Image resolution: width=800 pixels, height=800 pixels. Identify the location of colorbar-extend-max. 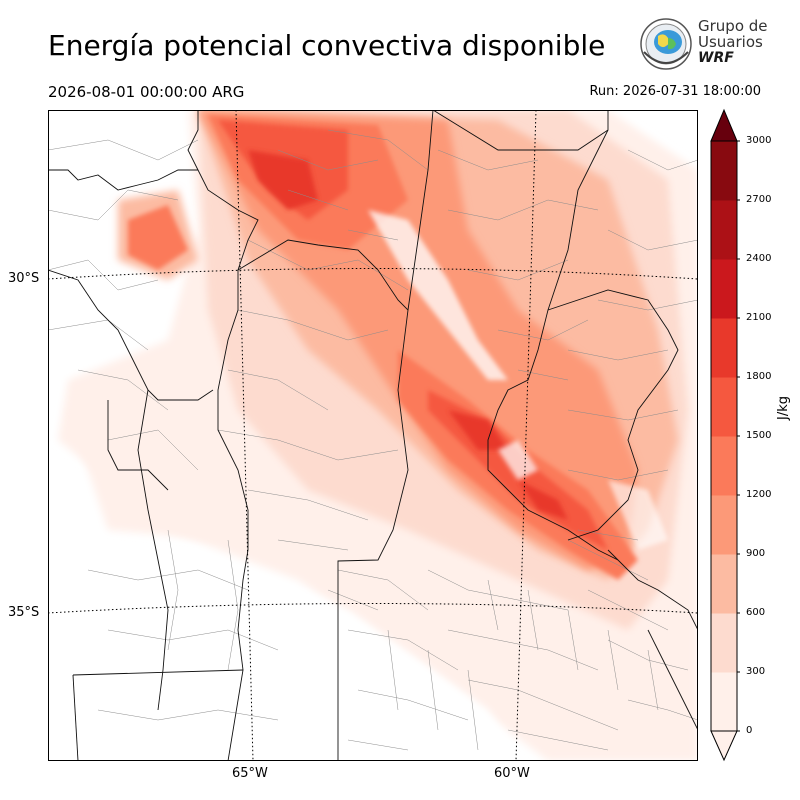
(724, 125).